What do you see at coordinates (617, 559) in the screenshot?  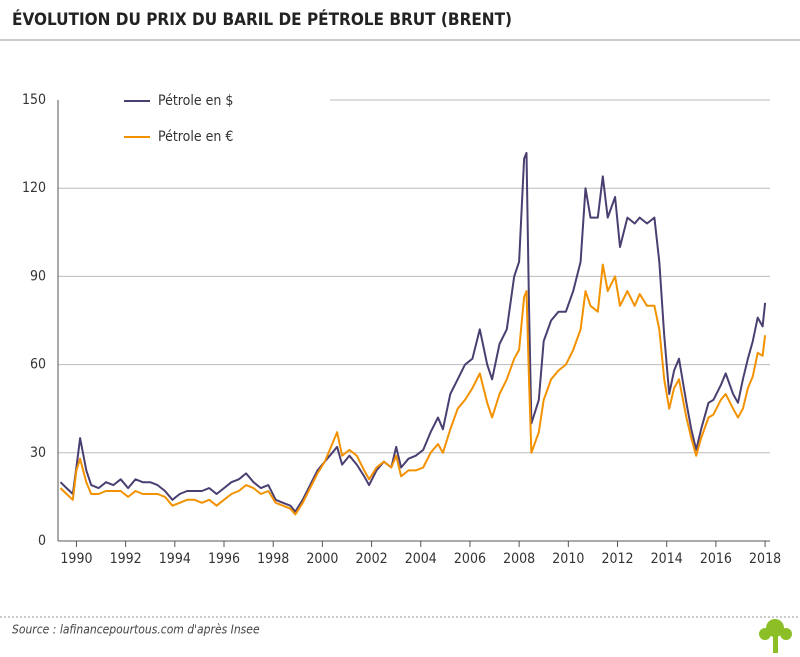 I see `x-tick-label: 2012` at bounding box center [617, 559].